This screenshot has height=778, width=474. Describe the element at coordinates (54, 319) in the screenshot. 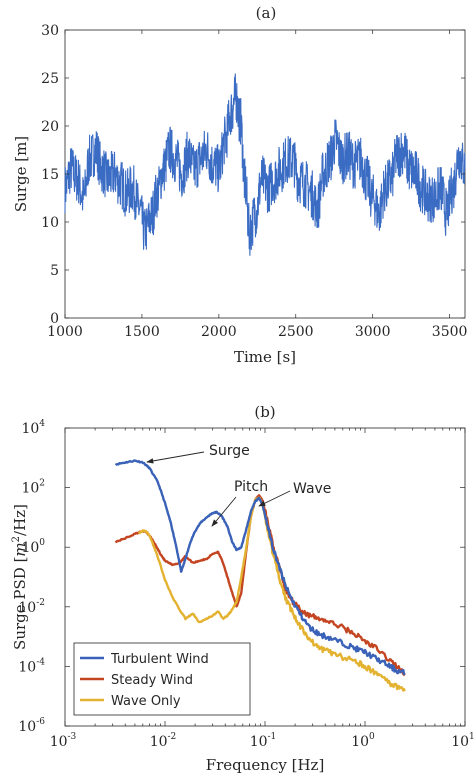

I see `chart-a-y-tick-label: 0` at that location.